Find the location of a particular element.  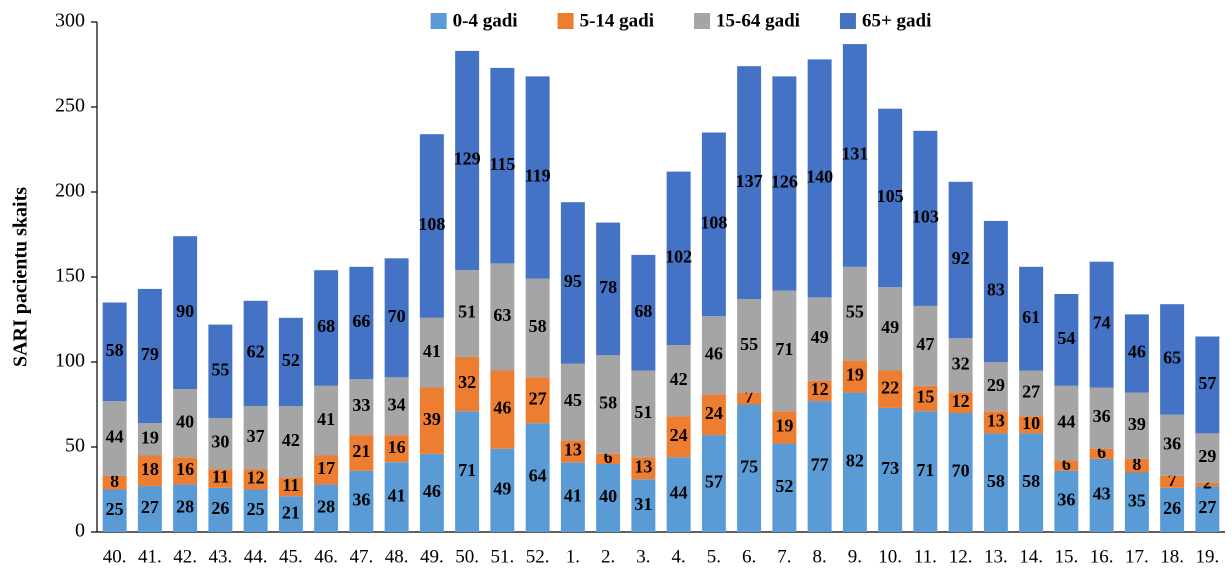

x-tick-label: 42. is located at coordinates (185, 556).